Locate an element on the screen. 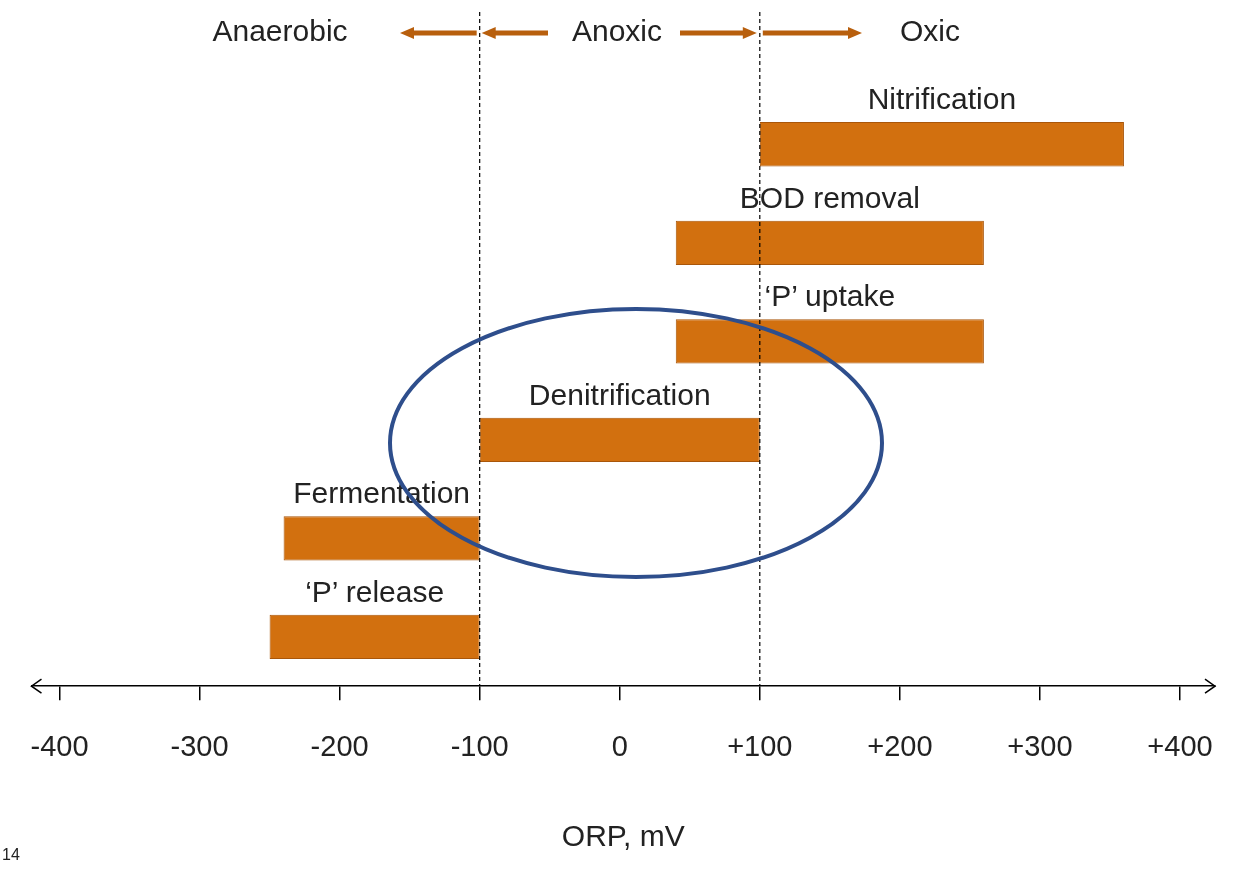 The height and width of the screenshot is (890, 1253). x-tick-label: +200 is located at coordinates (900, 745).